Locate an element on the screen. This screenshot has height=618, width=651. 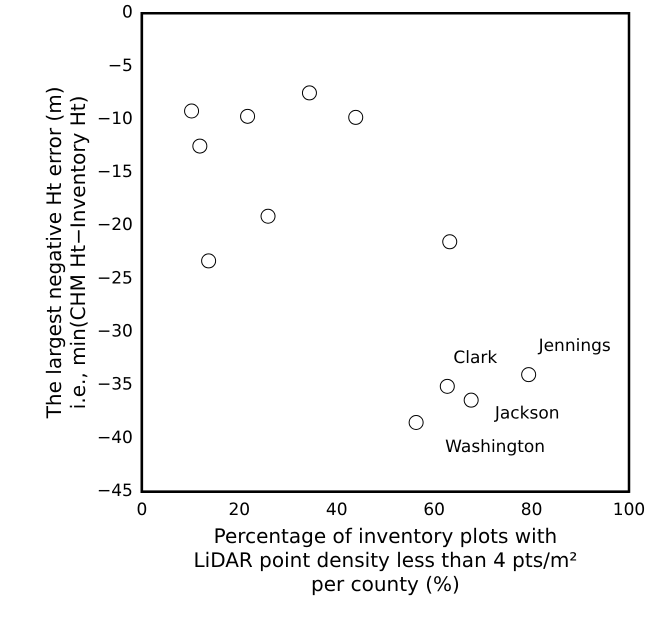
x-tick-label: 20 is located at coordinates (239, 510).